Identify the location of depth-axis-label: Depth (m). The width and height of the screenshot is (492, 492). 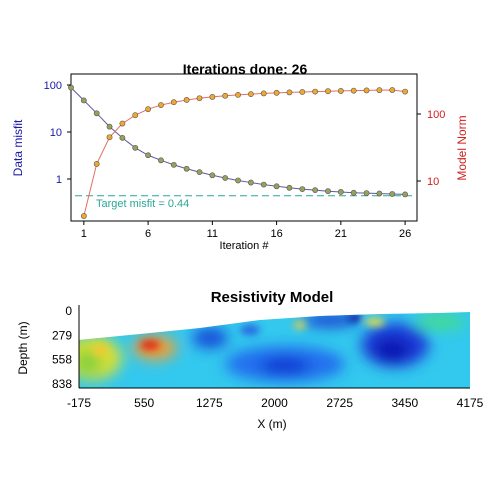
(23, 347).